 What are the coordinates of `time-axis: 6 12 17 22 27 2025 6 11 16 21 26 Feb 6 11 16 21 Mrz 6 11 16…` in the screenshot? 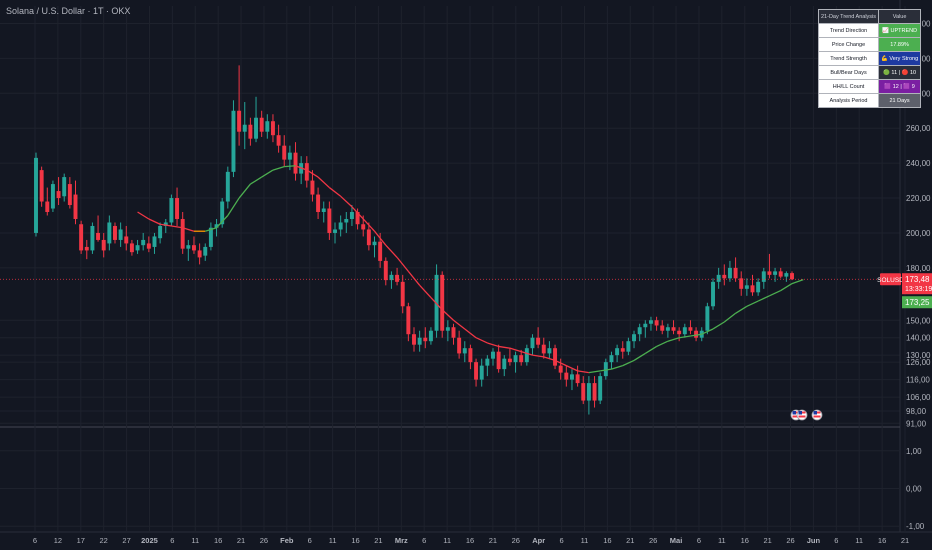 It's located at (471, 540).